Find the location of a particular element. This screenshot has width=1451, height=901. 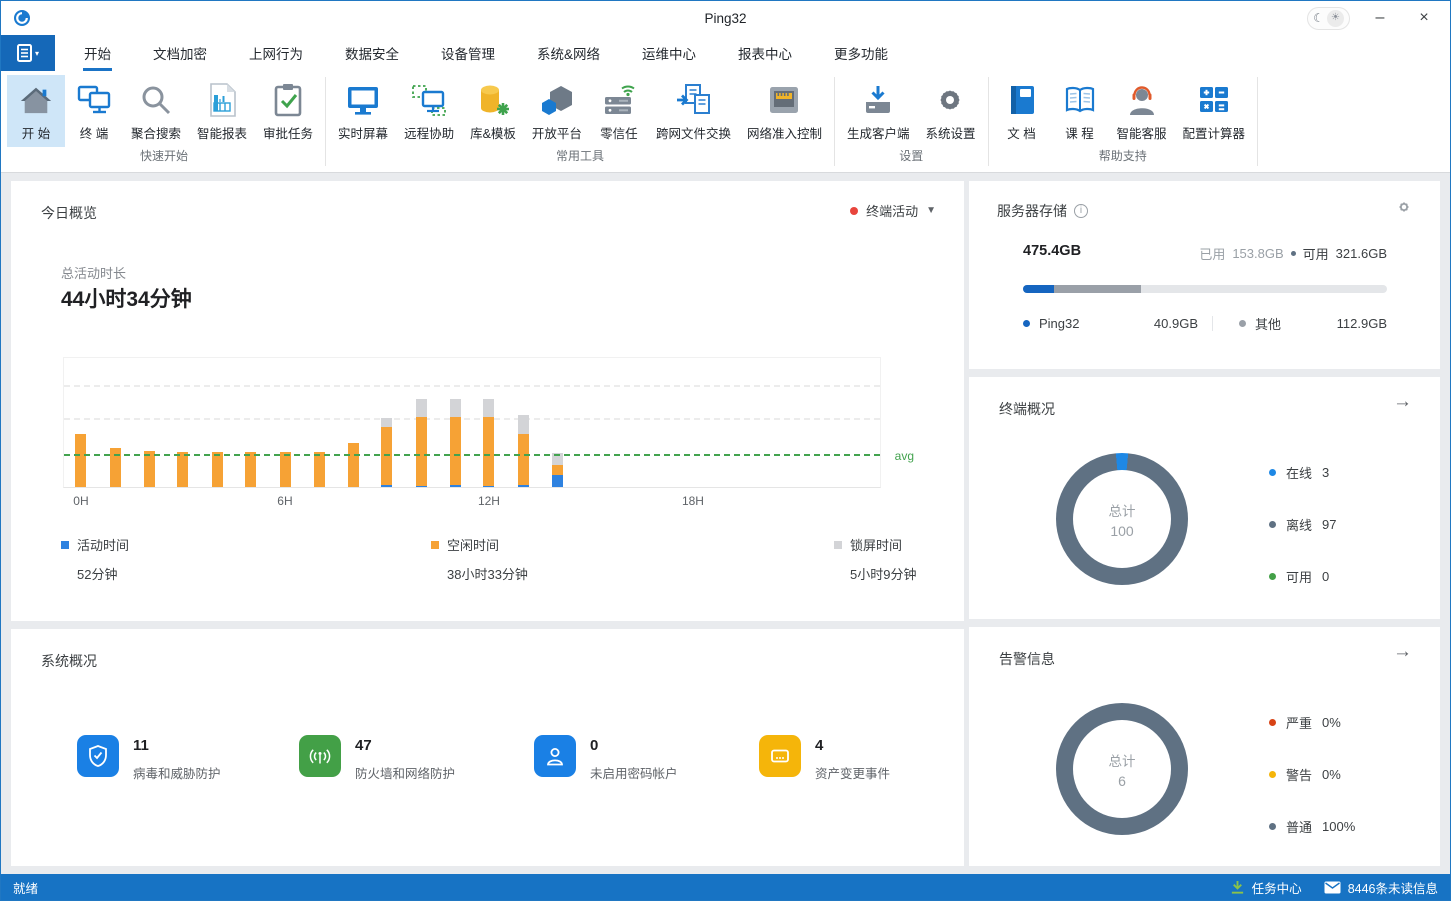

donut-center: 总计 100 is located at coordinates (1122, 521).